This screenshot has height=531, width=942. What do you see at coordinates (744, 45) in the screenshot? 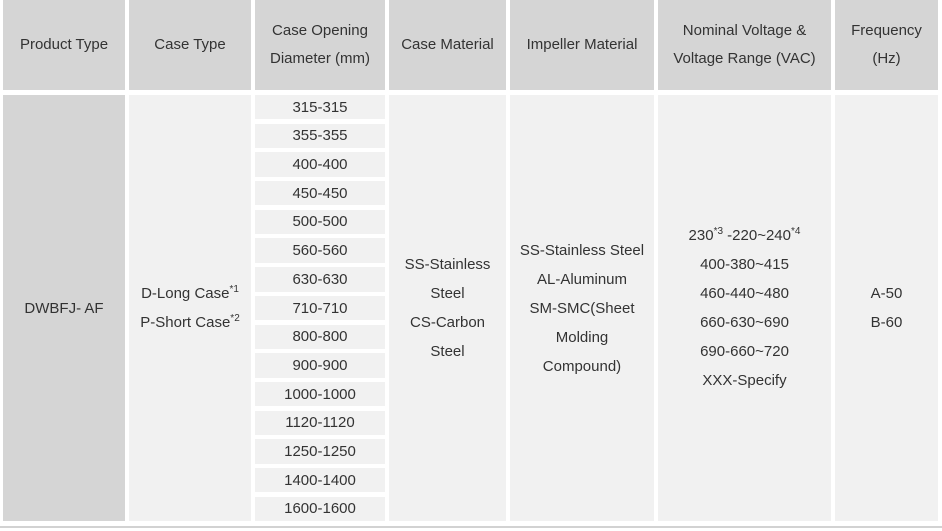
I see `header-nominal-voltage: Nominal Voltage & Voltage Range (VAC)` at bounding box center [744, 45].